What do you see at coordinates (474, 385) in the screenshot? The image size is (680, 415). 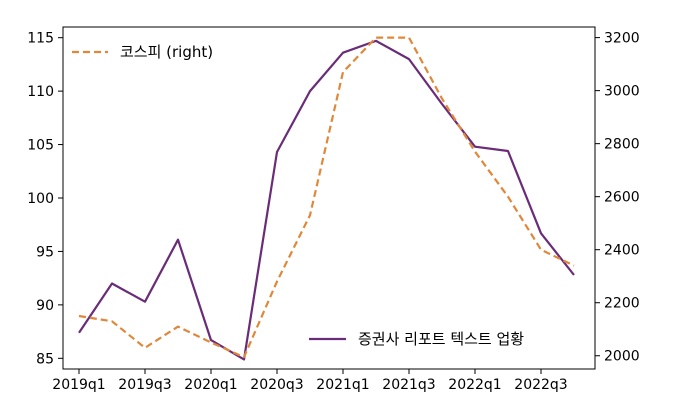 I see `x-tick-label: 2022q1` at bounding box center [474, 385].